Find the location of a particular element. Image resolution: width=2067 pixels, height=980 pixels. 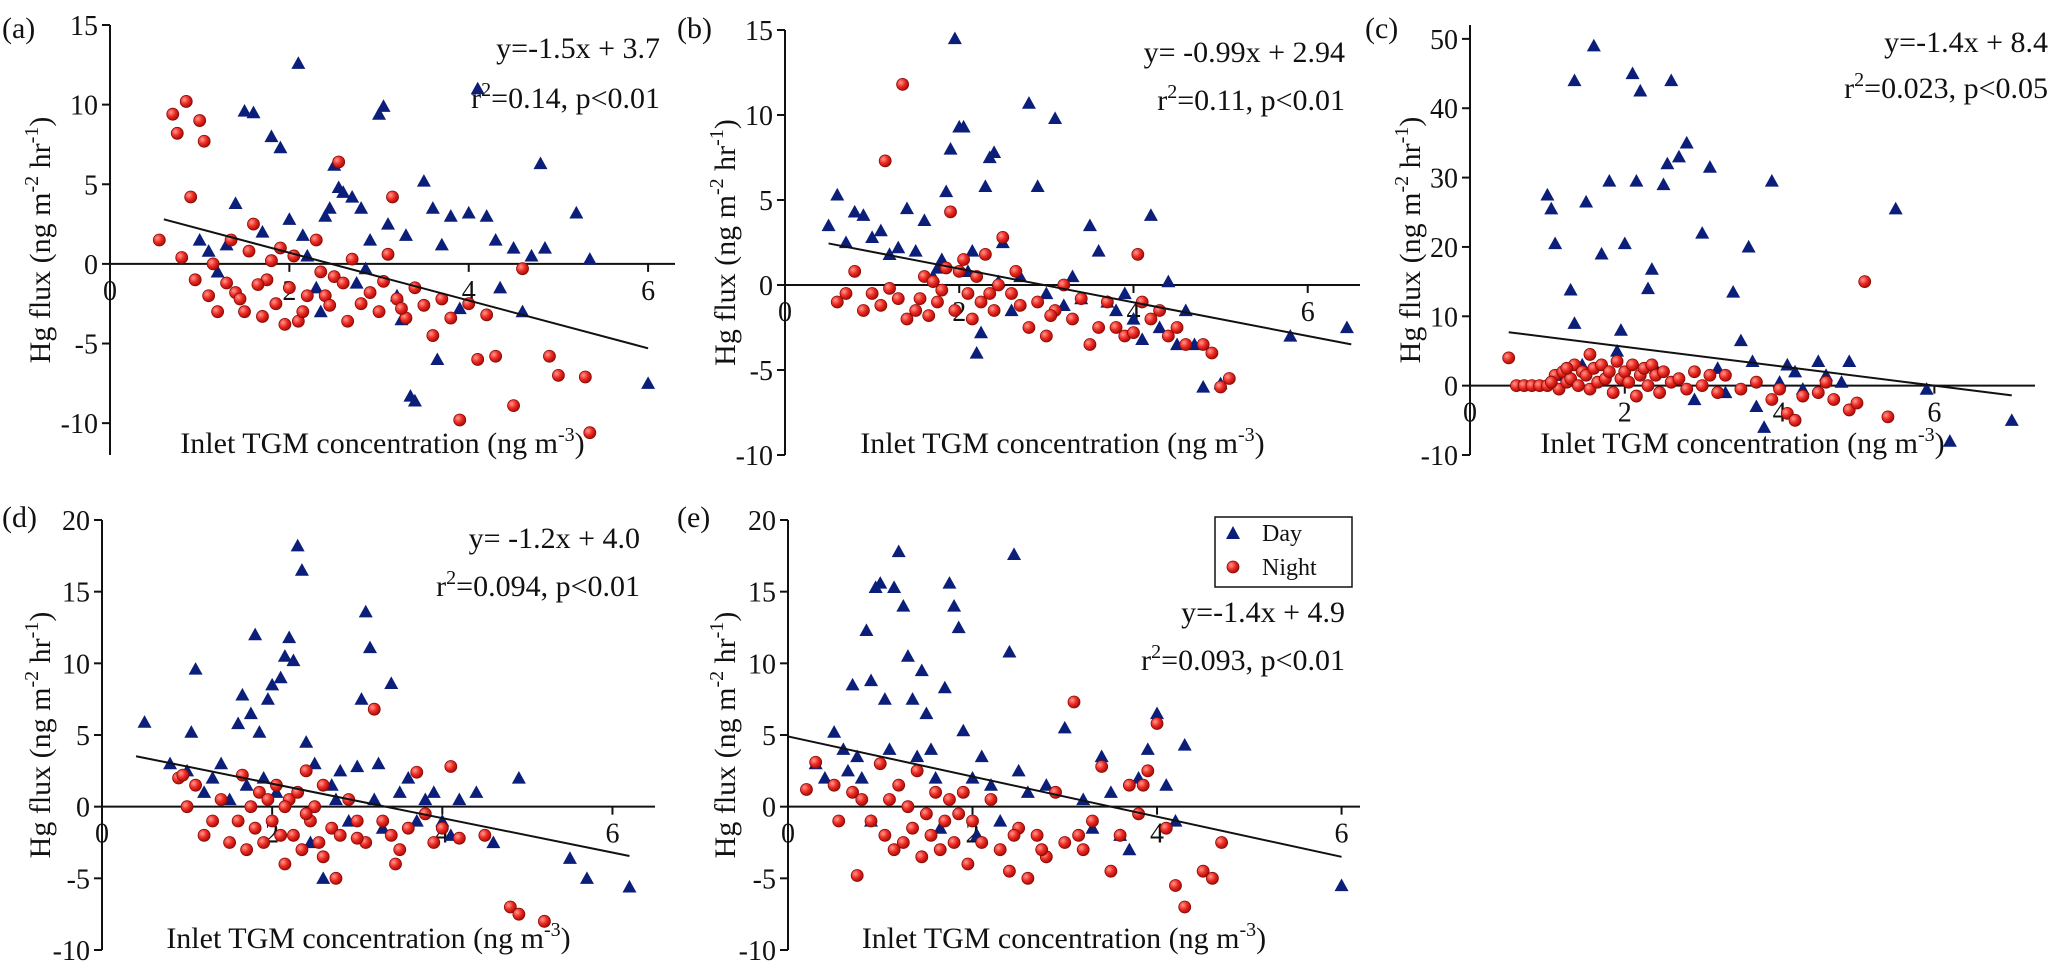

regression-equation: y=-1.4x + 4.9 is located at coordinates (1263, 612).